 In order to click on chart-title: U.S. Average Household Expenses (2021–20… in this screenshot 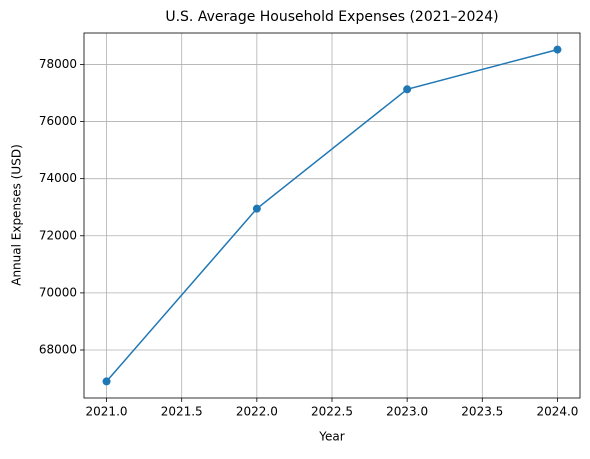, I will do `click(331, 17)`.